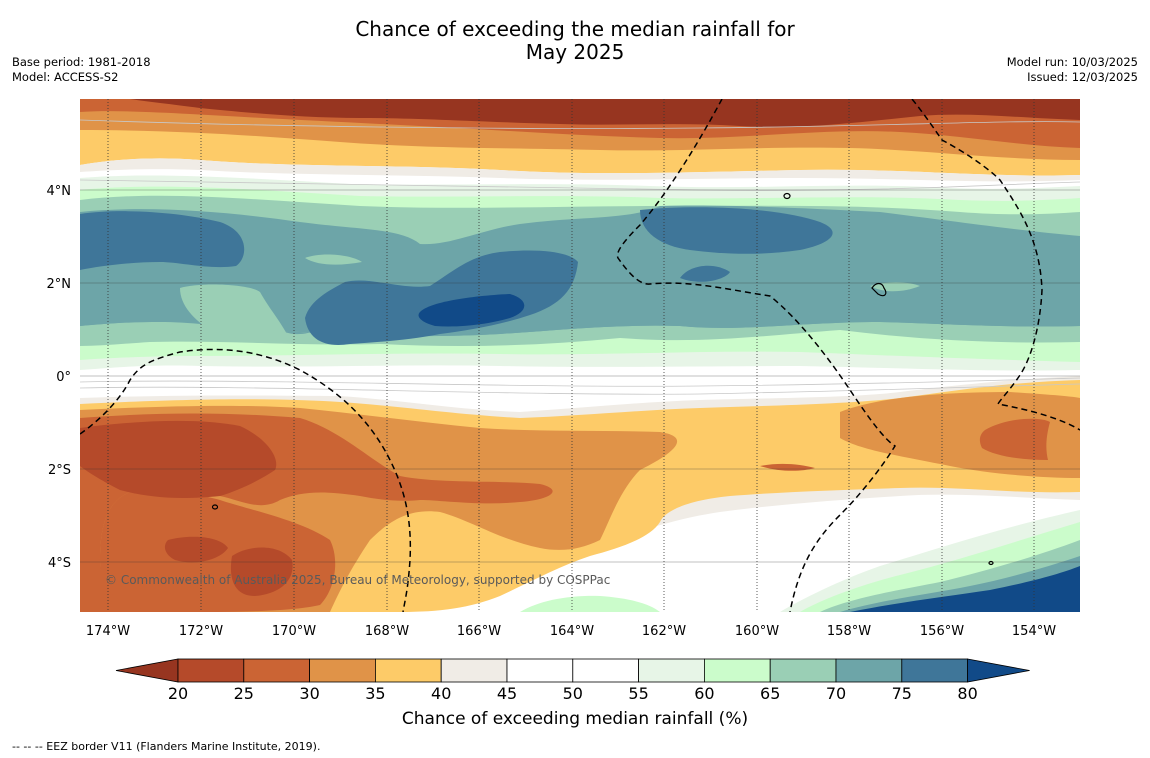 The width and height of the screenshot is (1150, 758). Describe the element at coordinates (705, 273) in the screenshot. I see `patch-75-80-small` at that location.